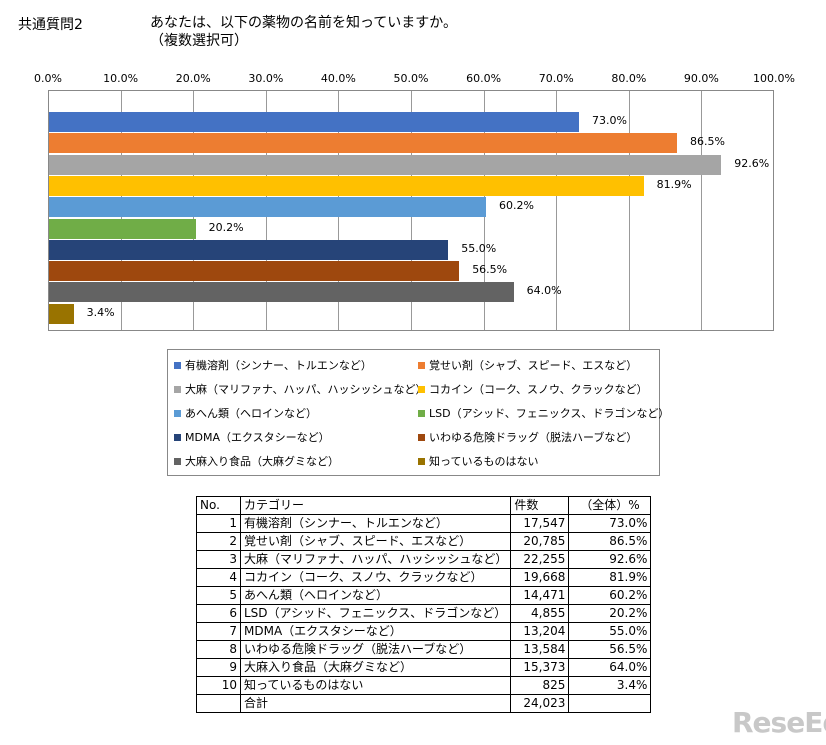  I want to click on legend-label: MDMA（エクスタシーなど）, so click(257, 437).